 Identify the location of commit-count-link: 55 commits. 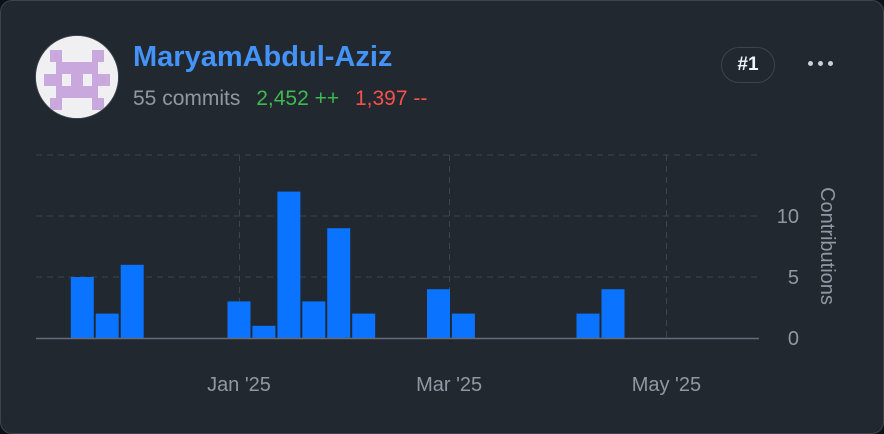
(187, 98).